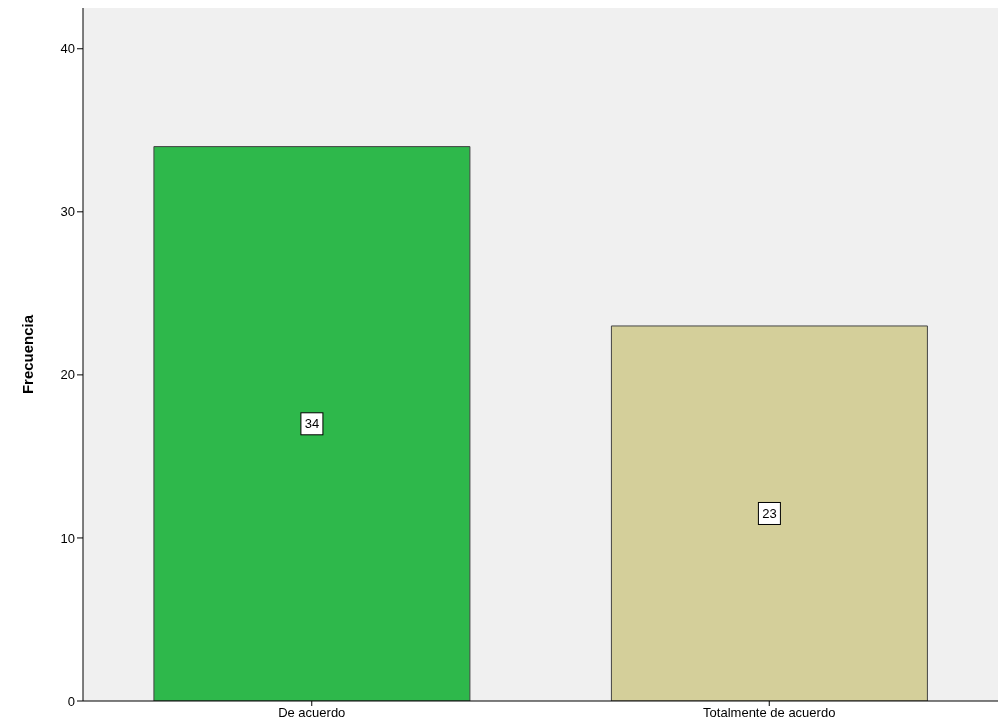  Describe the element at coordinates (312, 713) in the screenshot. I see `x-tick-label: De acuerdo` at that location.